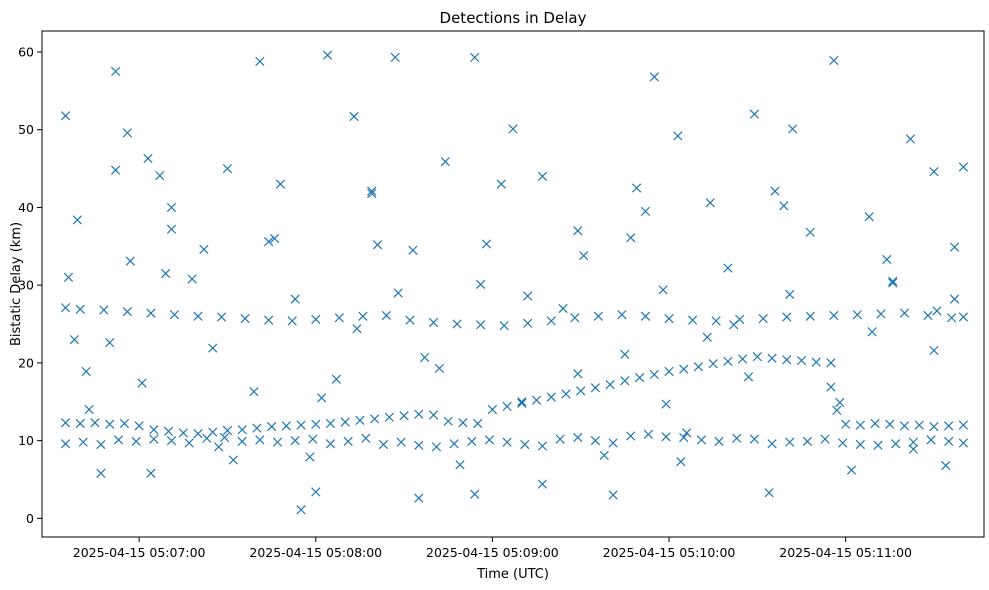 The height and width of the screenshot is (590, 989). I want to click on y-tick-label: 60, so click(26, 51).